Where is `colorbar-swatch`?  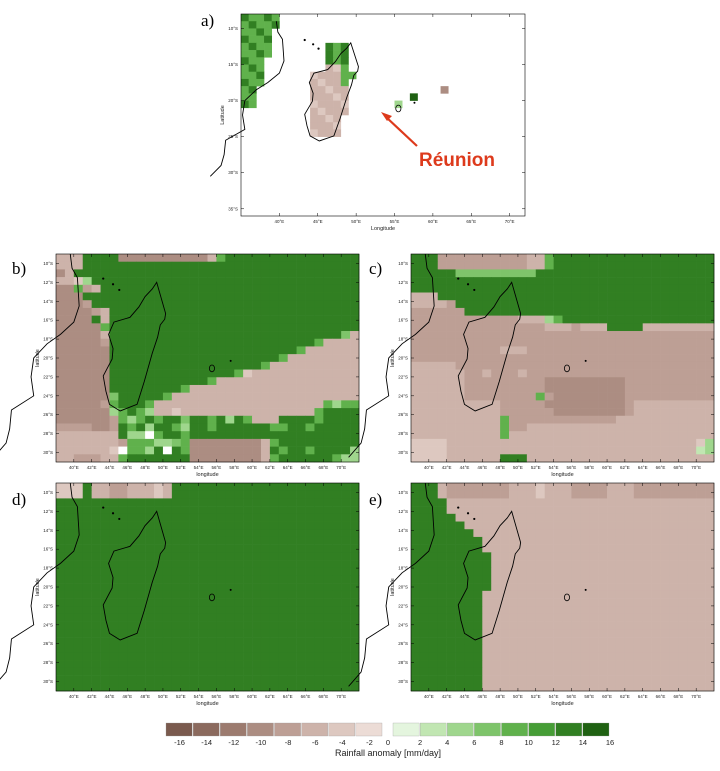 colorbar-swatch is located at coordinates (406, 729).